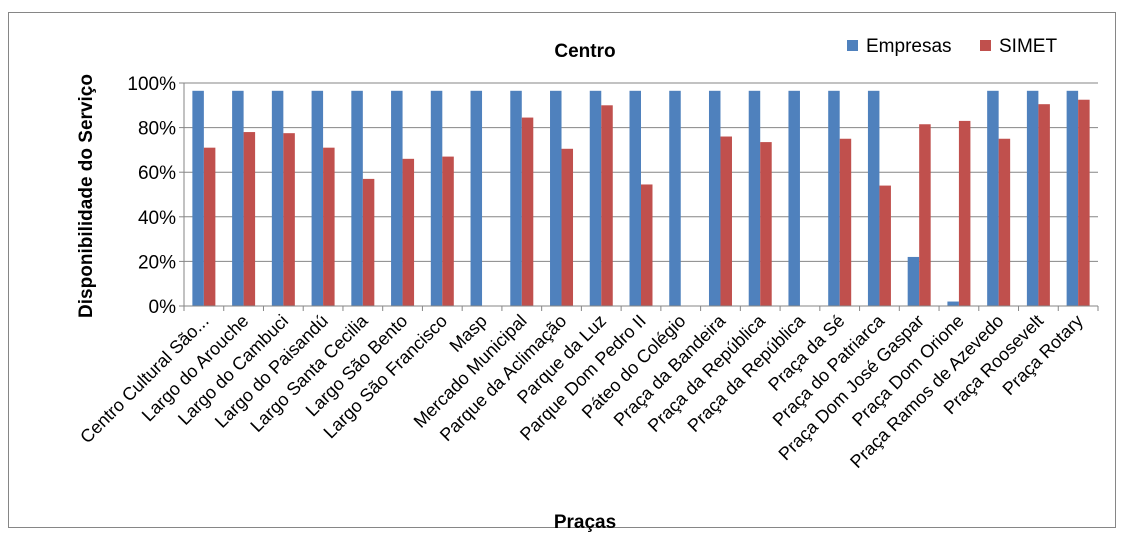 This screenshot has width=1125, height=533. What do you see at coordinates (584, 51) in the screenshot?
I see `chart-title: Centro` at bounding box center [584, 51].